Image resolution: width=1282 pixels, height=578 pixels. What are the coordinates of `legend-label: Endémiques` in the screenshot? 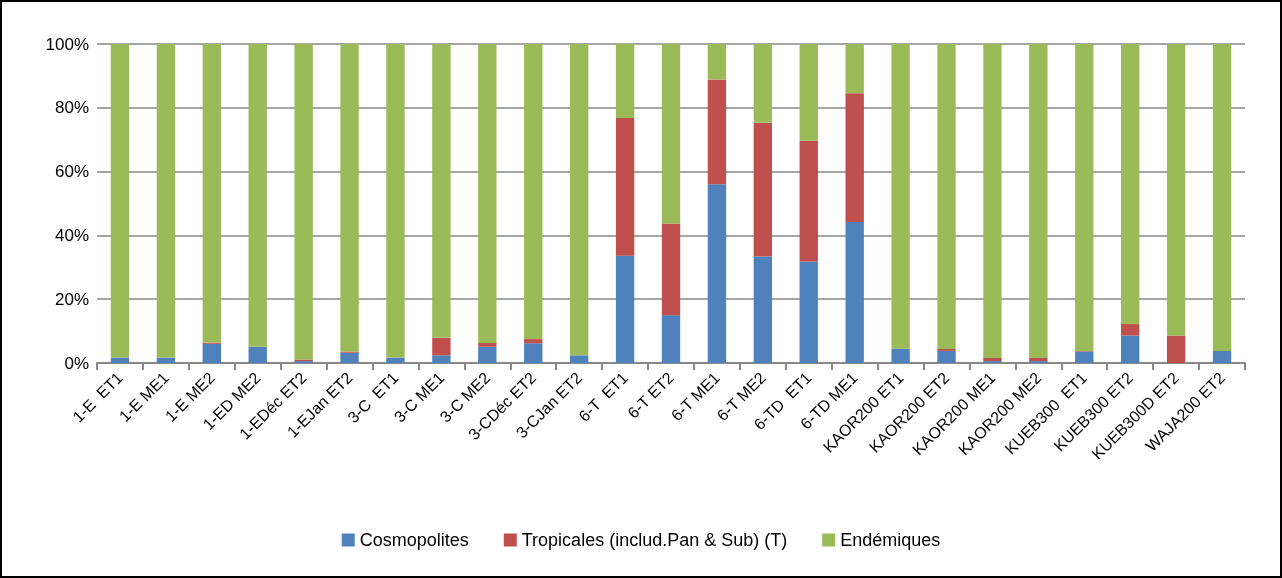 It's located at (890, 540).